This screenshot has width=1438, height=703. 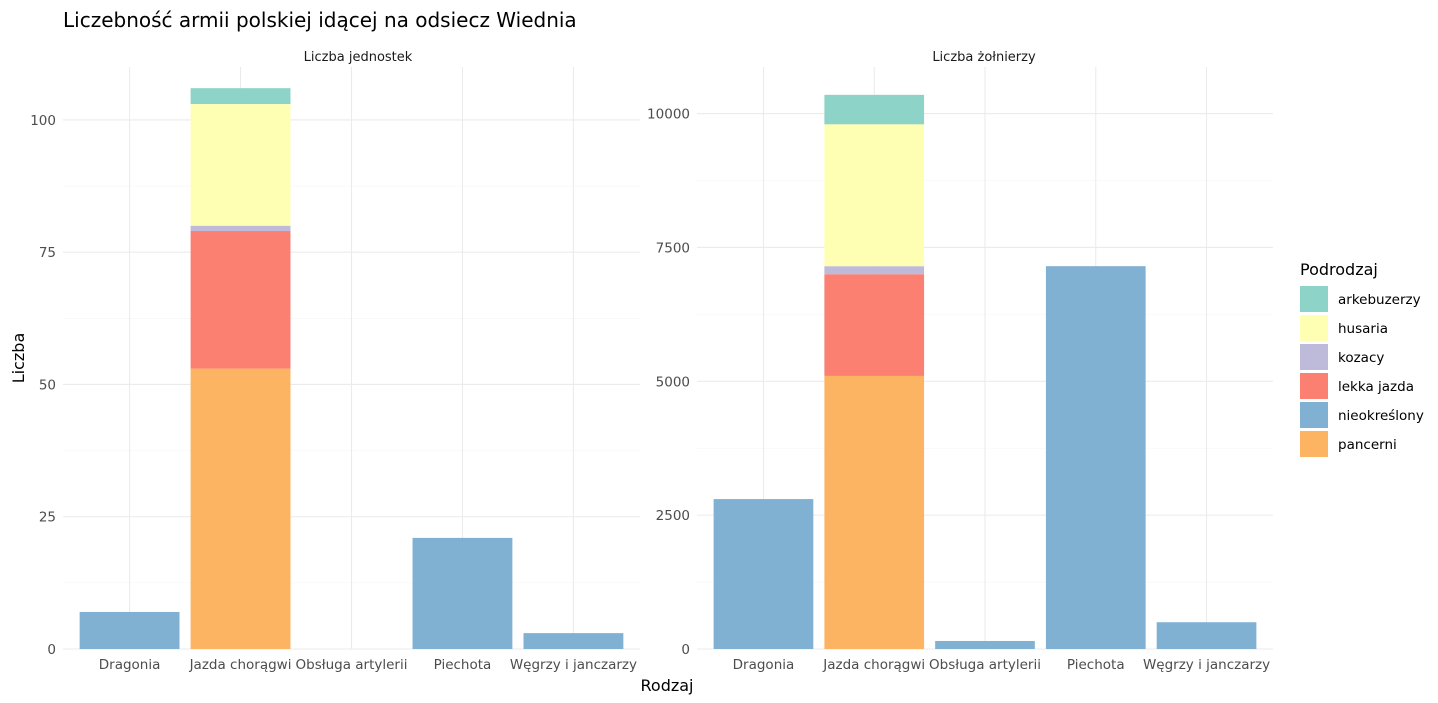 I want to click on y-tick-label: 10000, so click(x=668, y=115).